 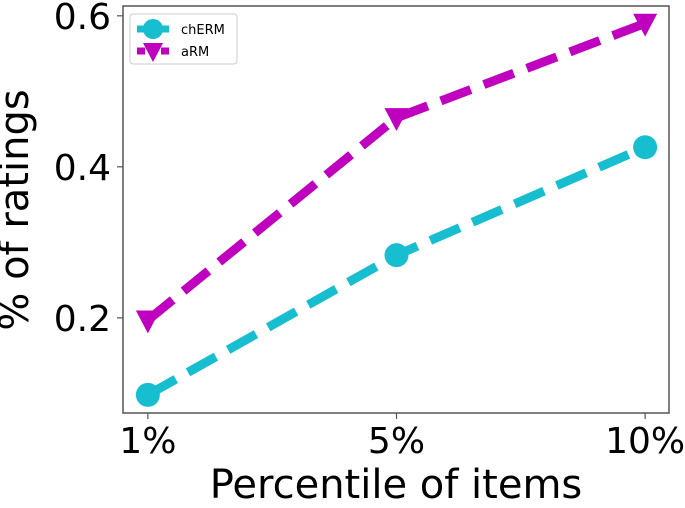 I want to click on y-tick-label: 0.2, so click(x=82, y=319).